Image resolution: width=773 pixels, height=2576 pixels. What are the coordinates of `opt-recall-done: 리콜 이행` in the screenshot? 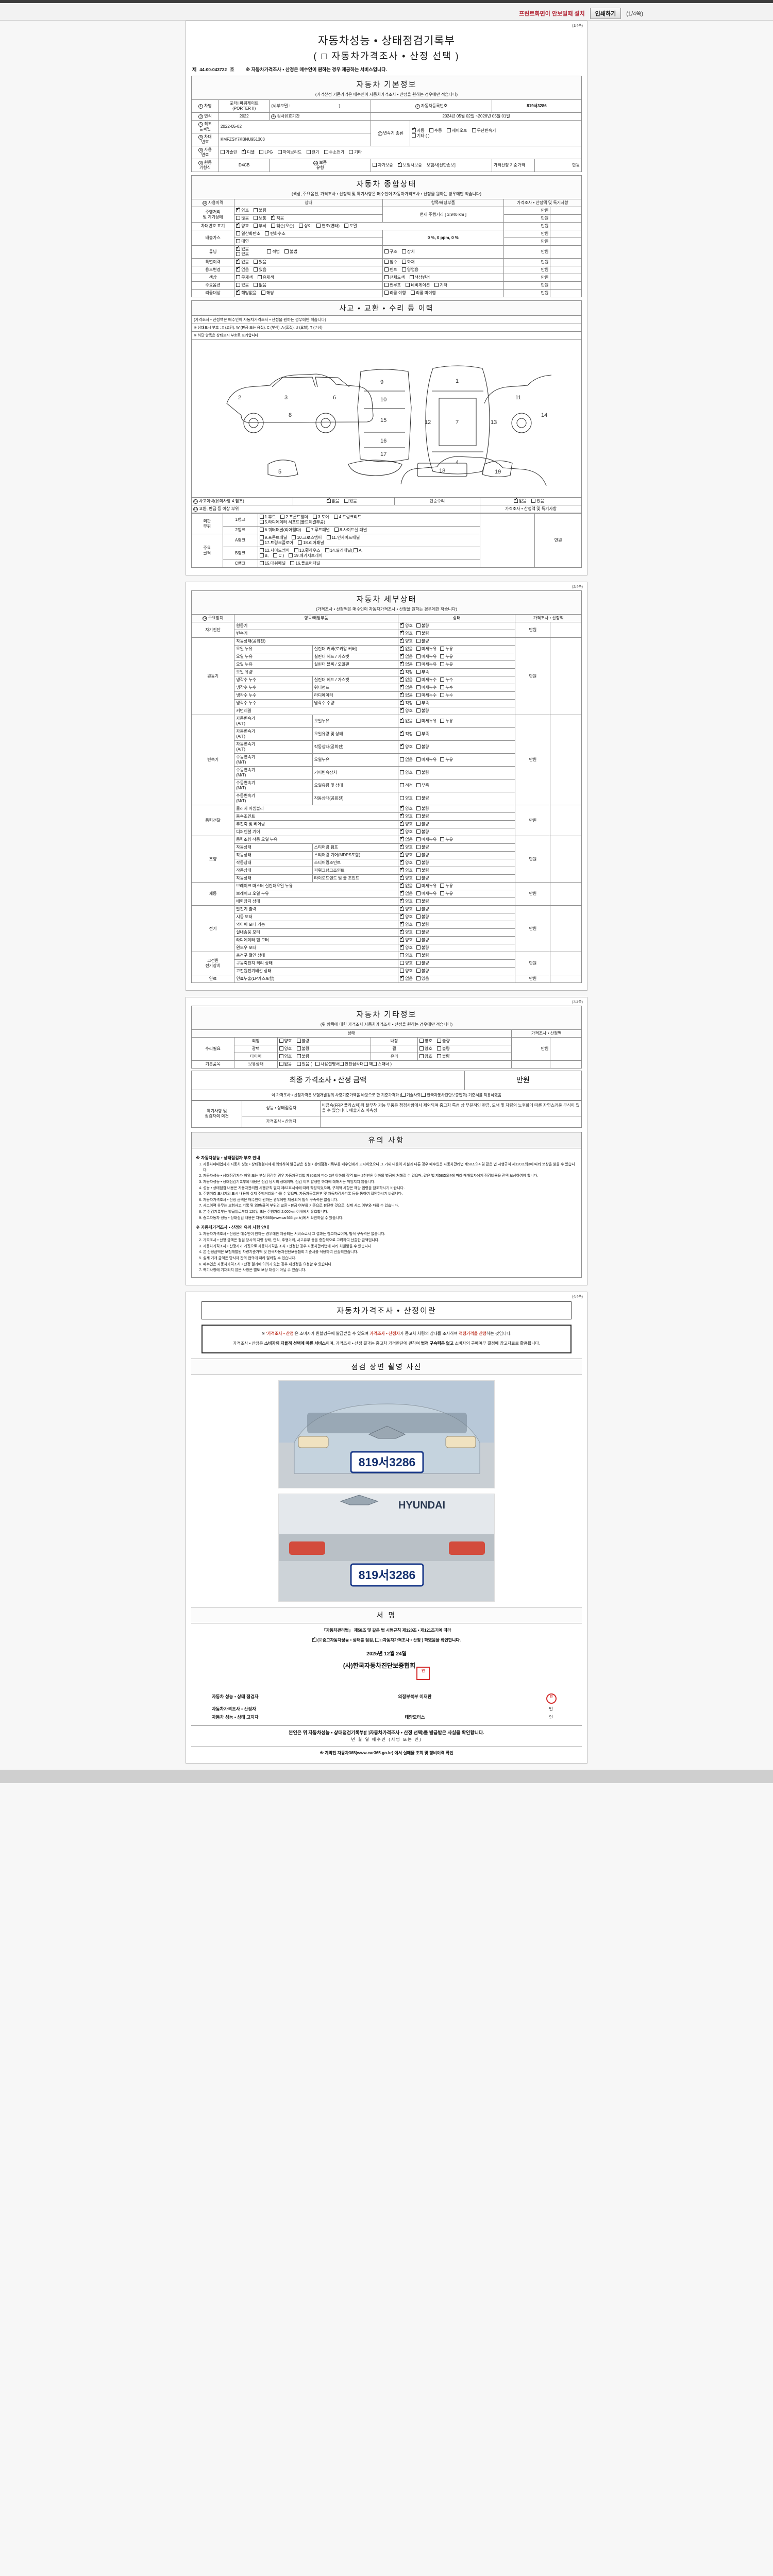 It's located at (395, 293).